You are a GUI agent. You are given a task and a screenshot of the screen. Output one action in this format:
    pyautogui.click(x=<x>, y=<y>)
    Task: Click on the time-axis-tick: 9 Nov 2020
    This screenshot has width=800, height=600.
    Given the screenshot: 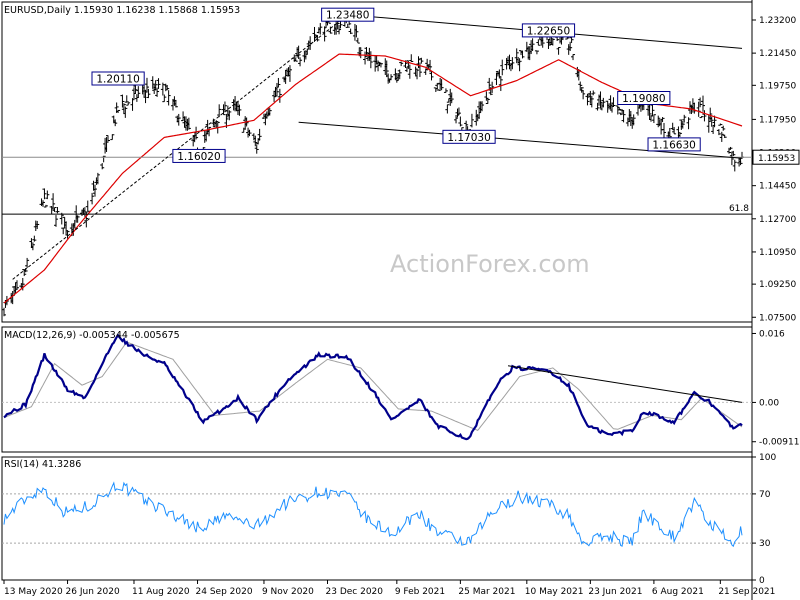 What is the action you would take?
    pyautogui.click(x=288, y=592)
    